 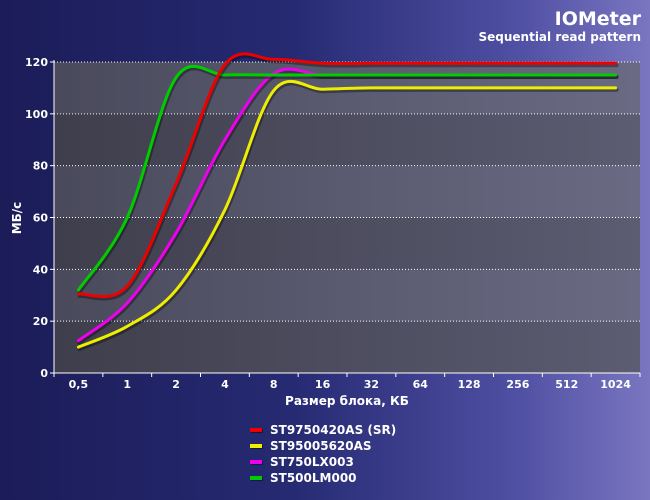 What do you see at coordinates (274, 384) in the screenshot?
I see `x-tick-label: 8` at bounding box center [274, 384].